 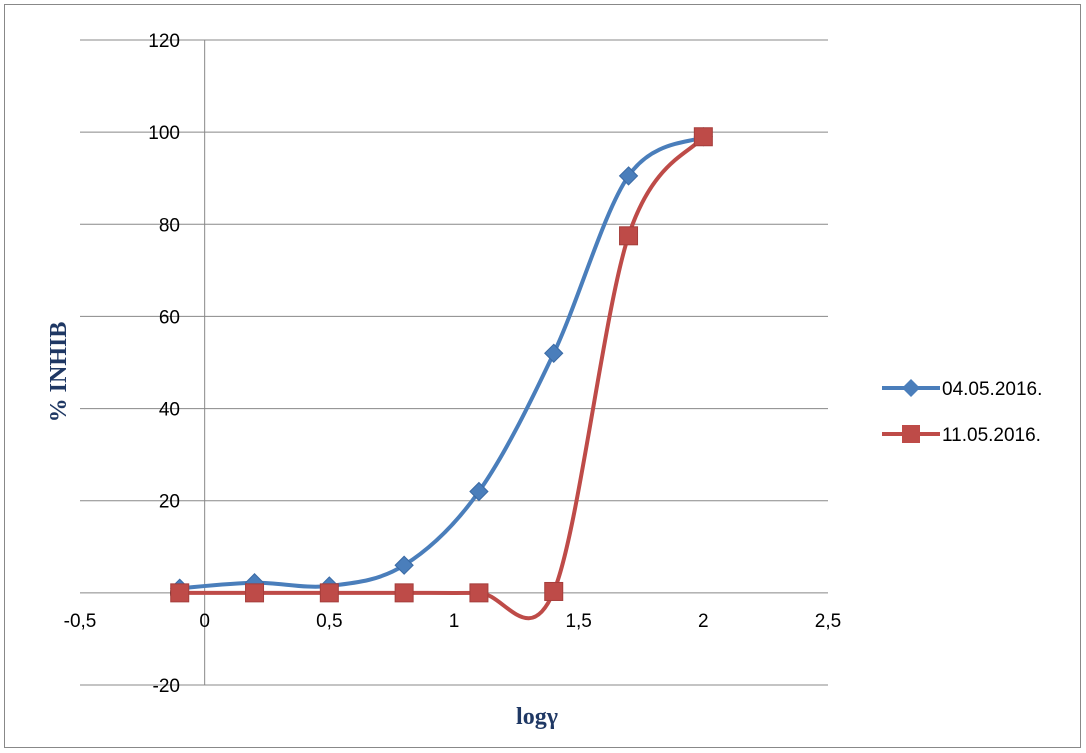 I want to click on y-tick-label: 40, so click(x=169, y=410).